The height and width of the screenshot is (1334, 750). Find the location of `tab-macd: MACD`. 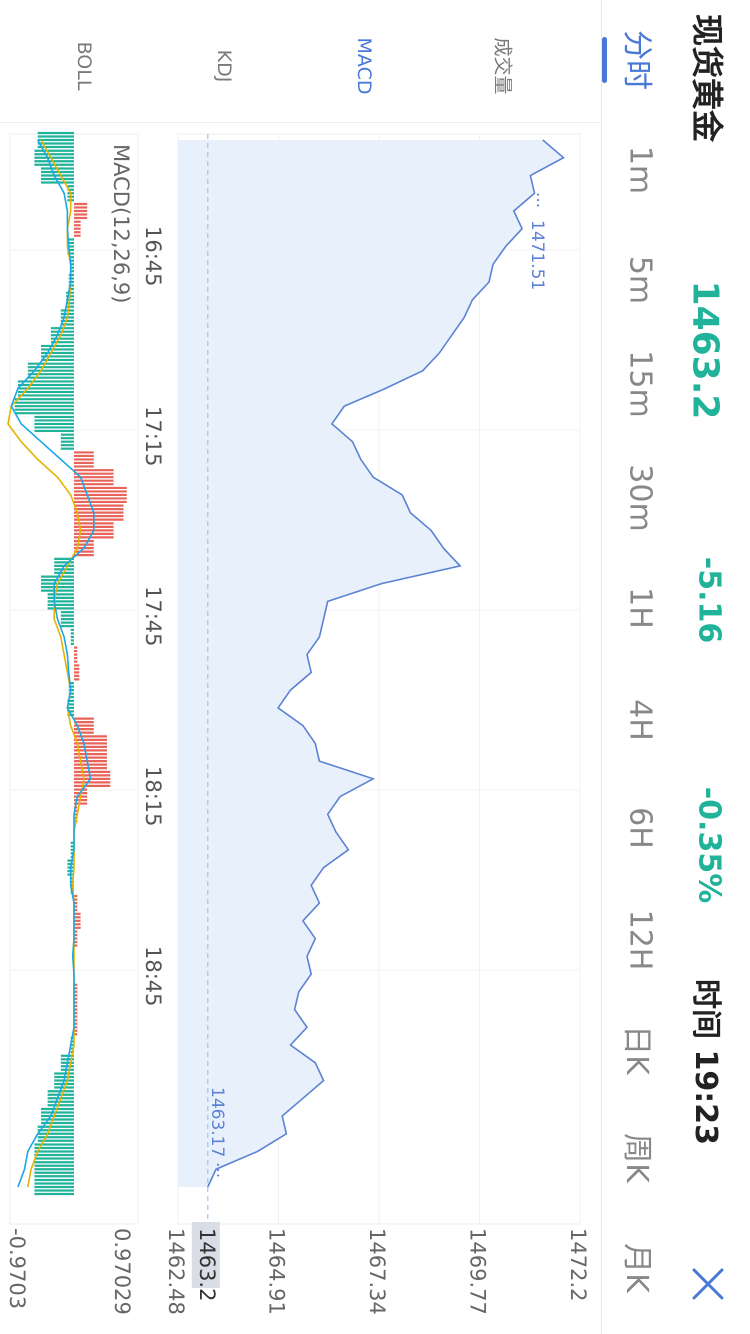

tab-macd: MACD is located at coordinates (364, 66).